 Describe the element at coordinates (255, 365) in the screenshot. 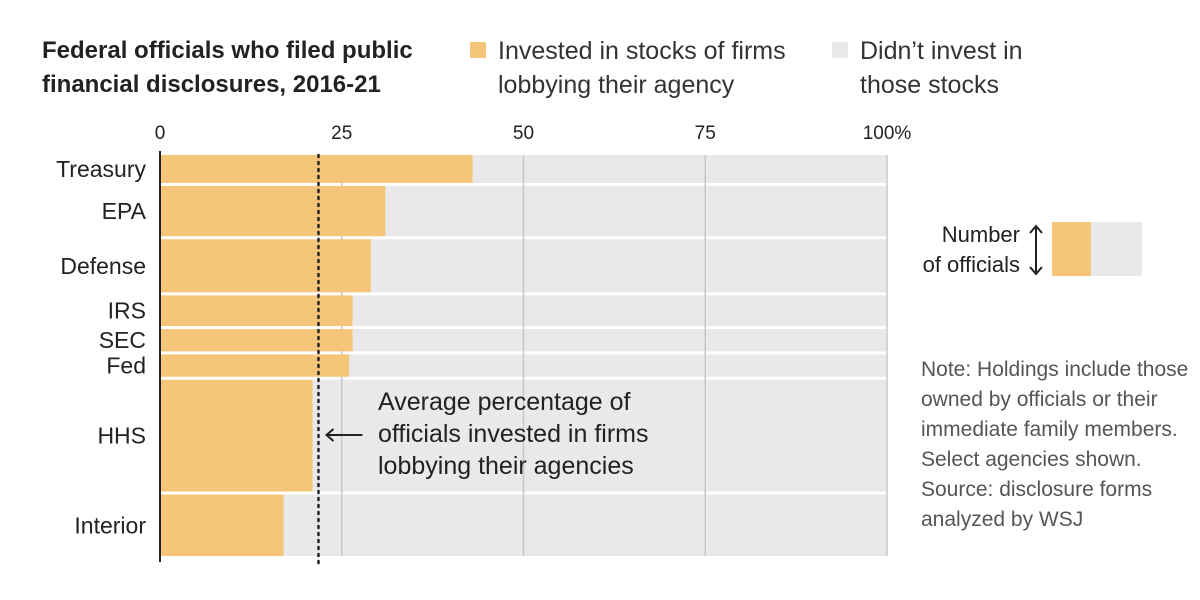

I see `bar-invested-fed` at that location.